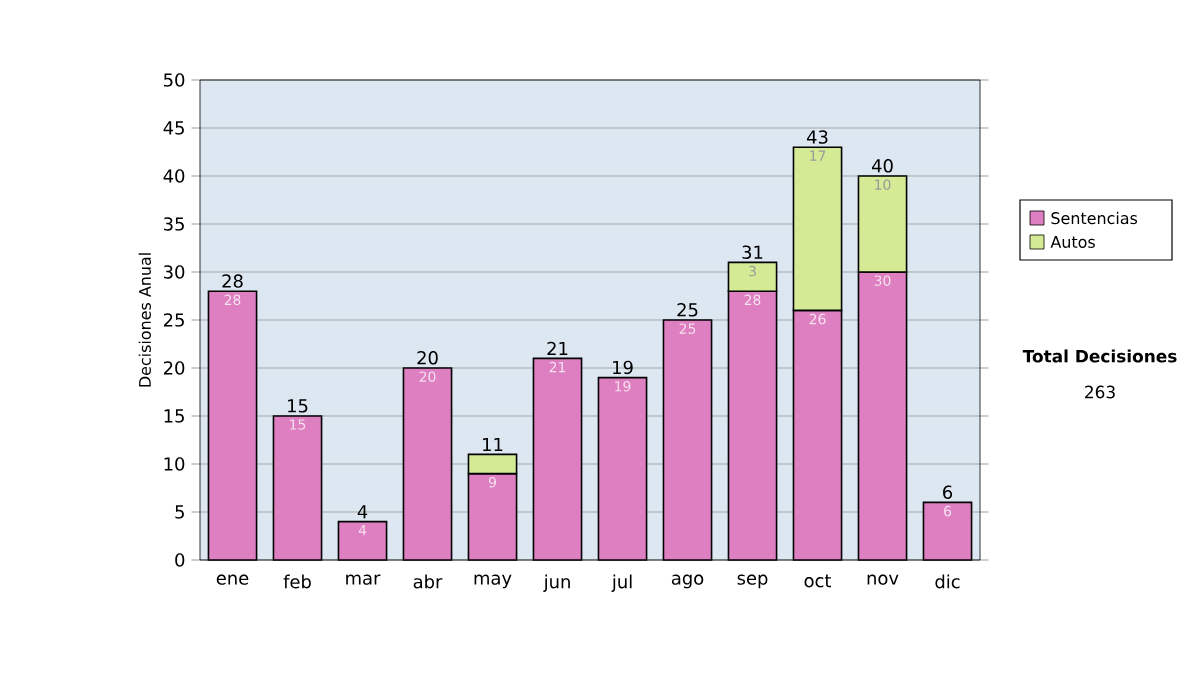 This screenshot has width=1200, height=680. Describe the element at coordinates (947, 581) in the screenshot. I see `x-tick-label: dic` at that location.